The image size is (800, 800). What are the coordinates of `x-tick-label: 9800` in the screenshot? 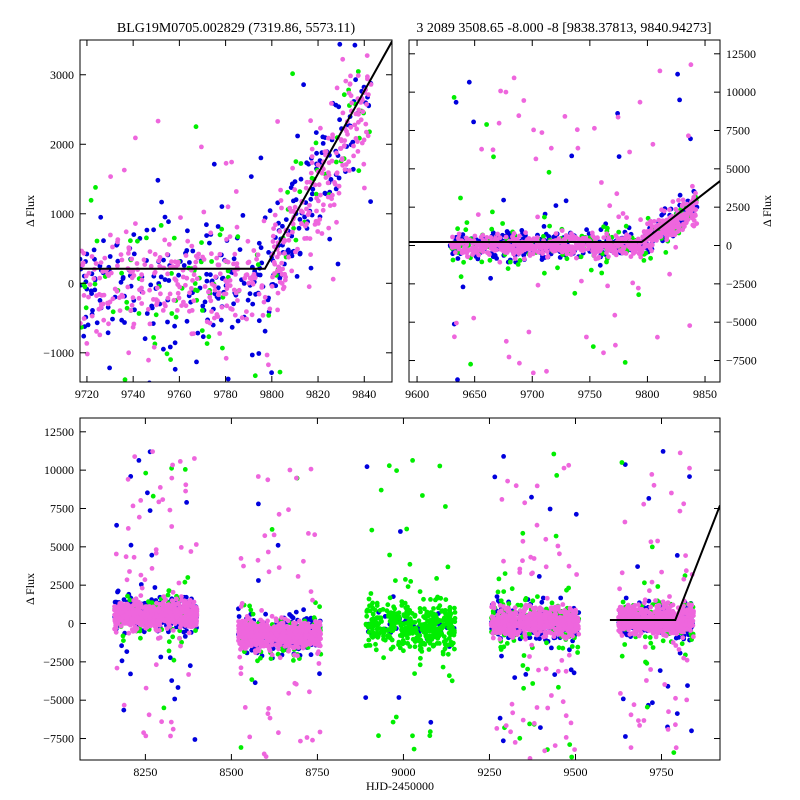 It's located at (272, 394).